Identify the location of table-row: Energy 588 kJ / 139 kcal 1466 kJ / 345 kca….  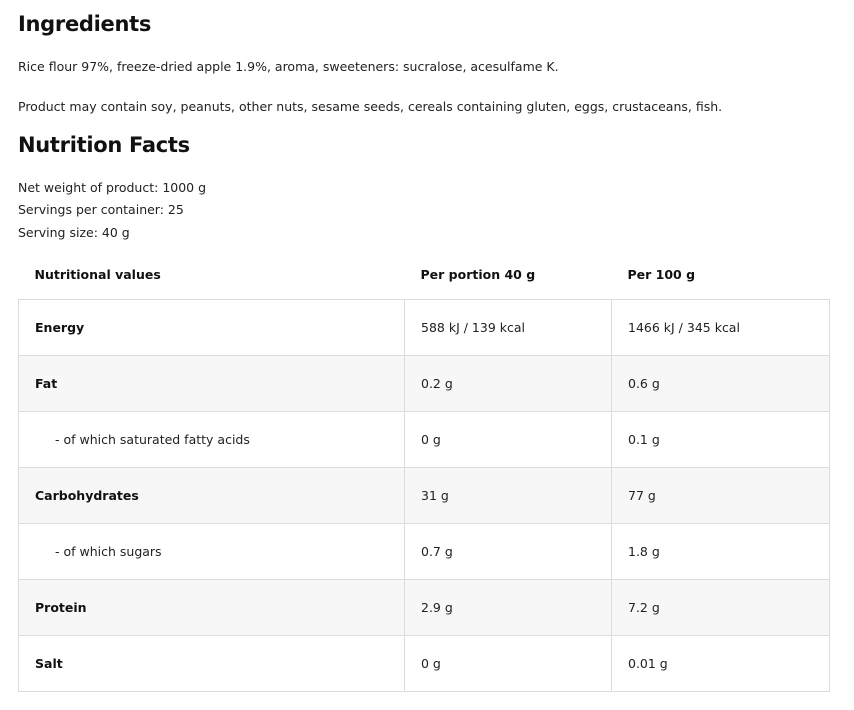
(424, 327).